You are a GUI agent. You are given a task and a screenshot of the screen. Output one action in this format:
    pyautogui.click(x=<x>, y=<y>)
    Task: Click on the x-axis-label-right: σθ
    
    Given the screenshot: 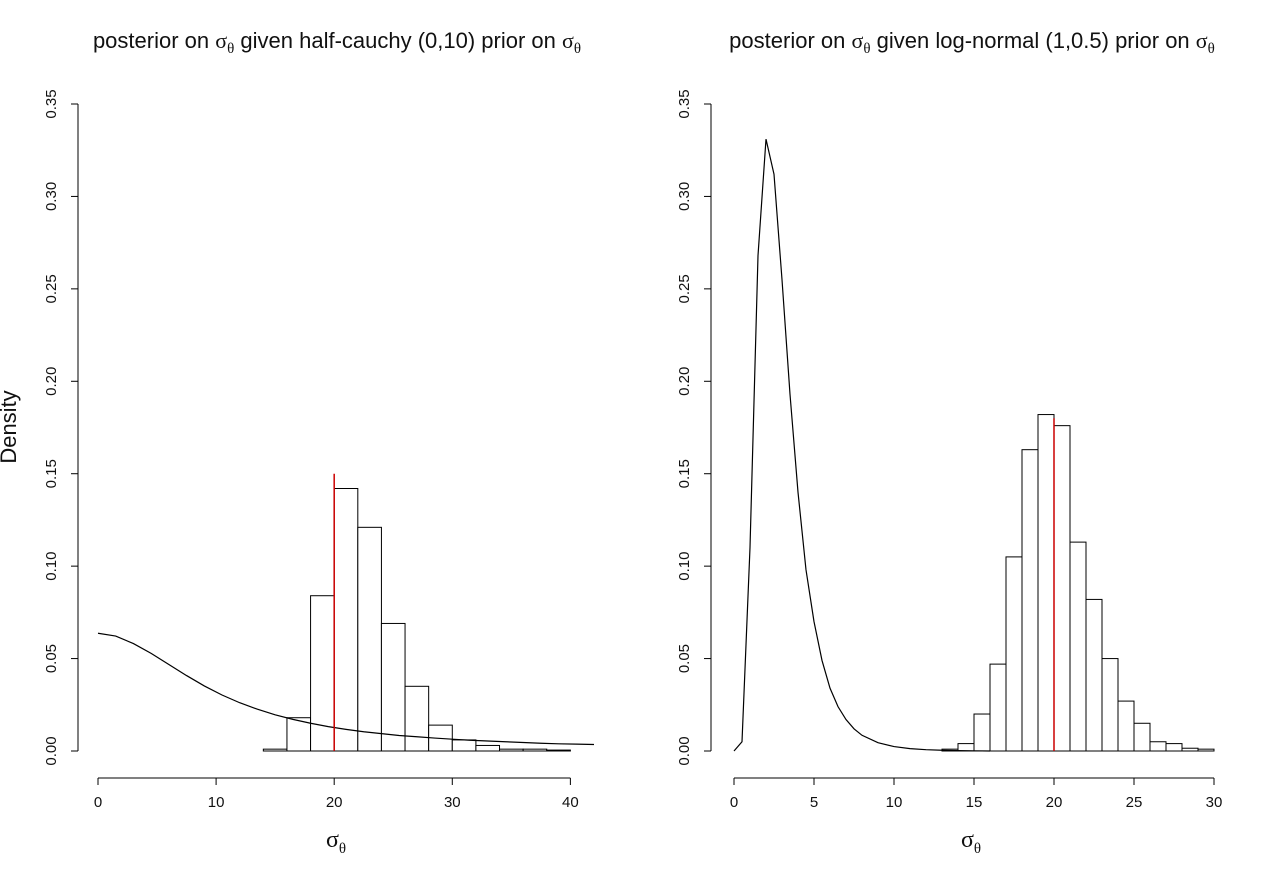 What is the action you would take?
    pyautogui.click(x=971, y=842)
    